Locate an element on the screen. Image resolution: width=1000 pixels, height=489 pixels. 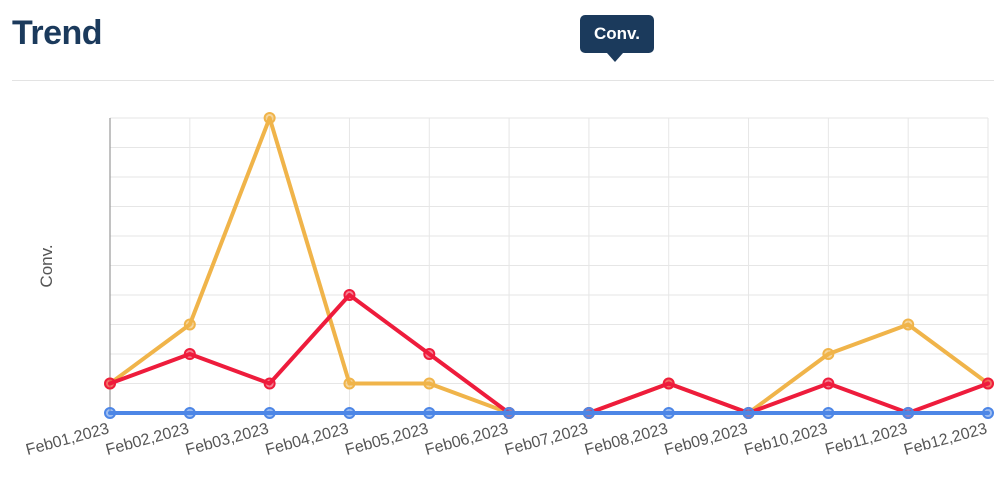
x-tick-label: Feb05,2023 is located at coordinates (386, 439).